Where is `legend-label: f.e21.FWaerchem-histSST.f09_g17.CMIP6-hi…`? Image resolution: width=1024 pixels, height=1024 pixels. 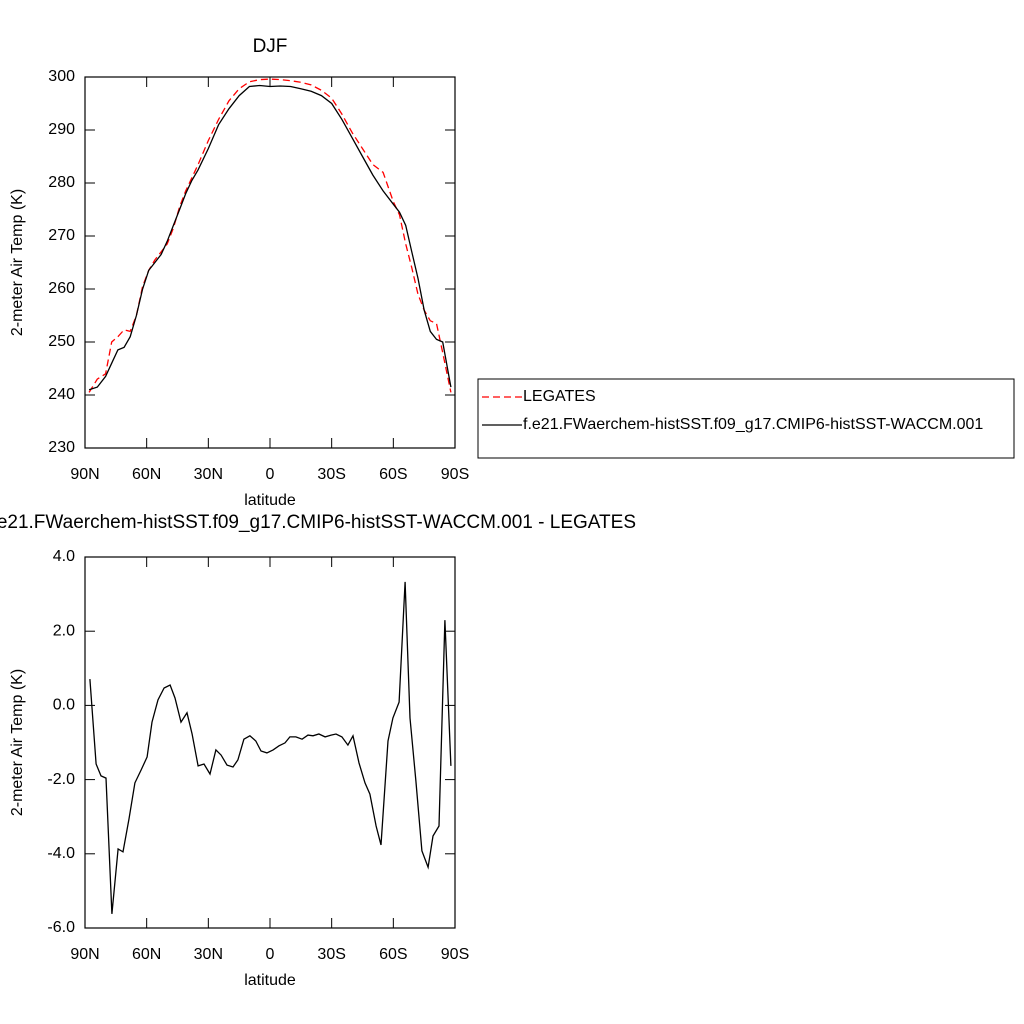
legend-label: f.e21.FWaerchem-histSST.f09_g17.CMIP6-hi… is located at coordinates (753, 424).